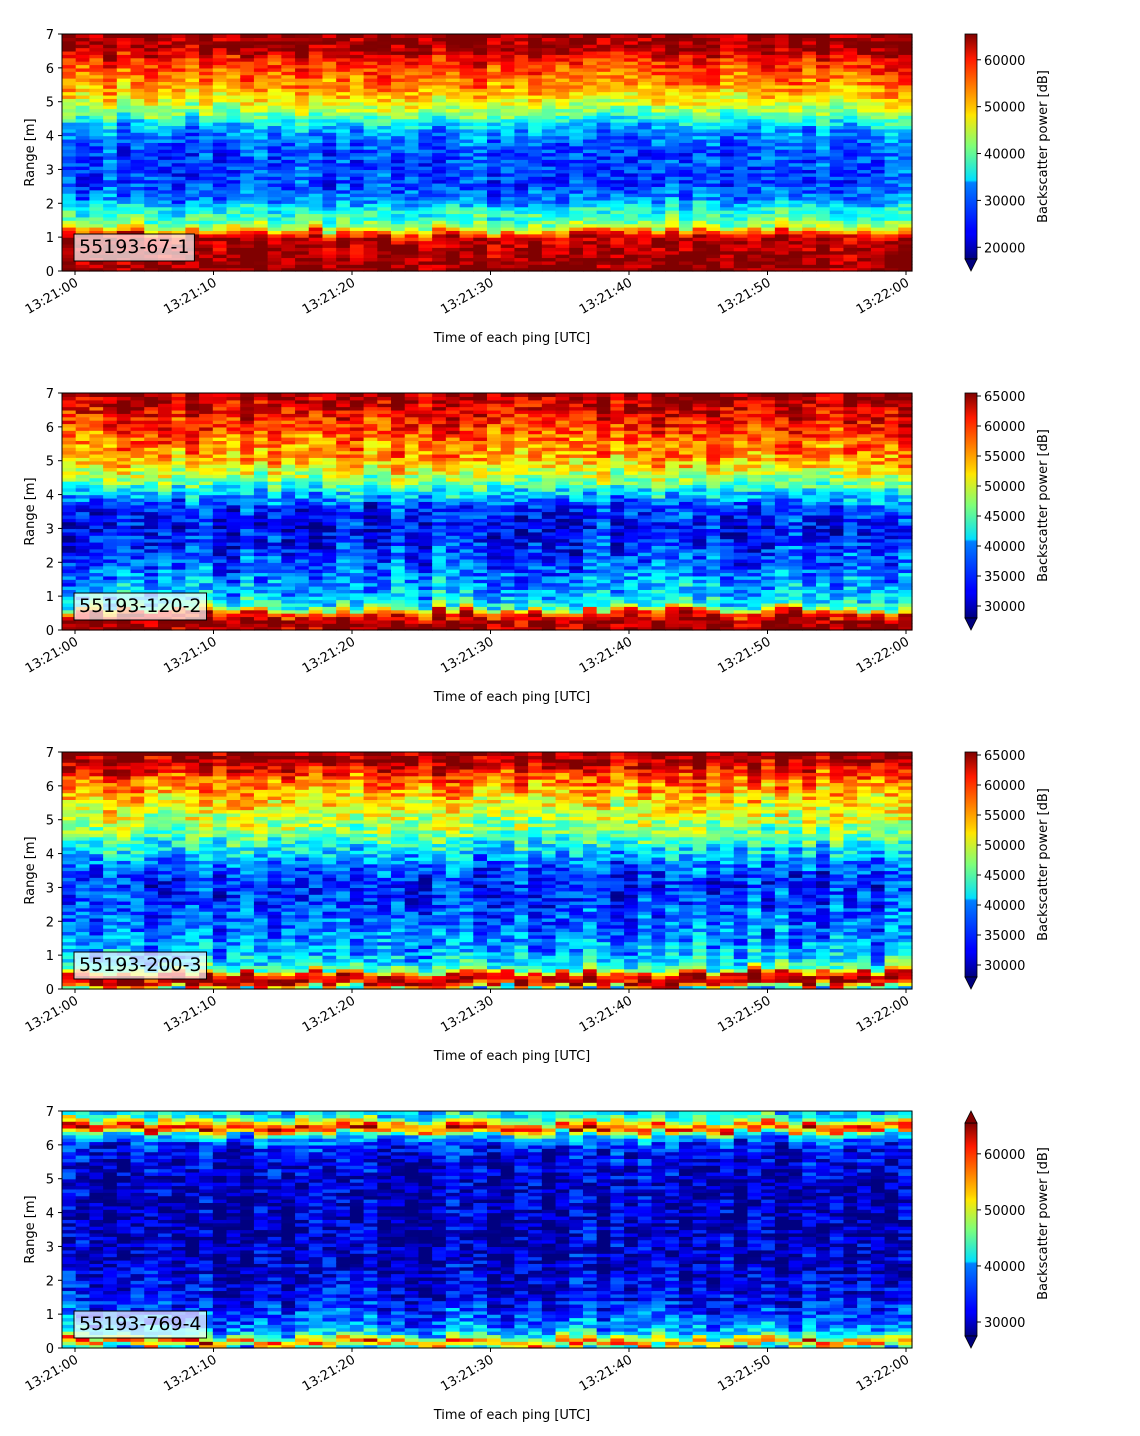 This screenshot has height=1436, width=1140. Describe the element at coordinates (971, 265) in the screenshot. I see `colorbar-extend-min` at that location.